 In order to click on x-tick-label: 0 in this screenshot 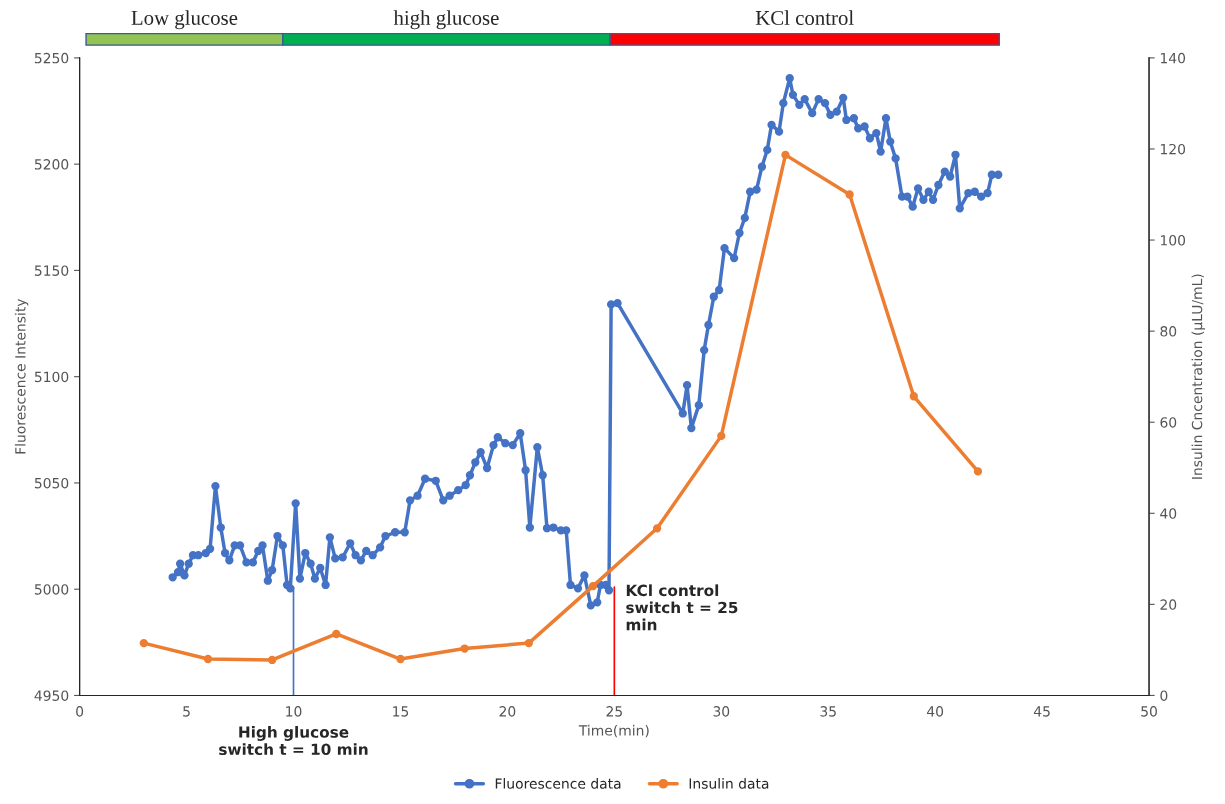, I will do `click(80, 711)`.